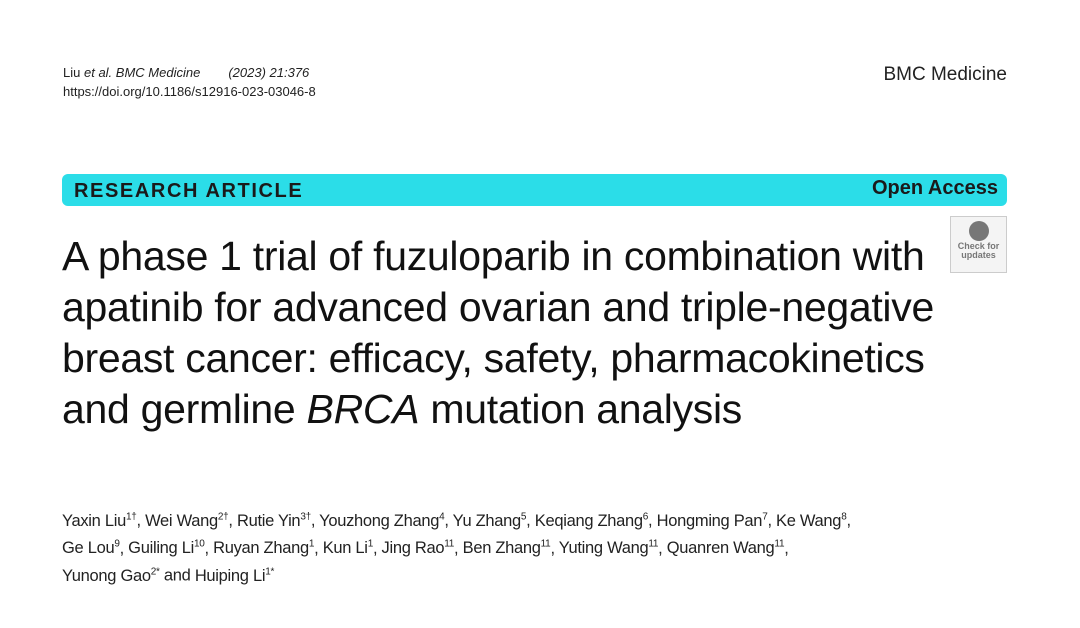 The image size is (1080, 628). I want to click on author: Jing Rao11, so click(418, 548).